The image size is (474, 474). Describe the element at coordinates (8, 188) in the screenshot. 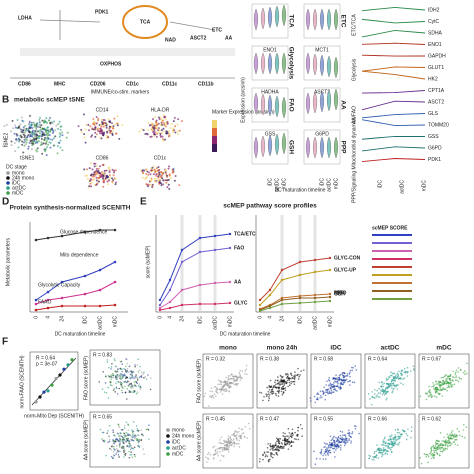

I see `legend-swatch` at that location.